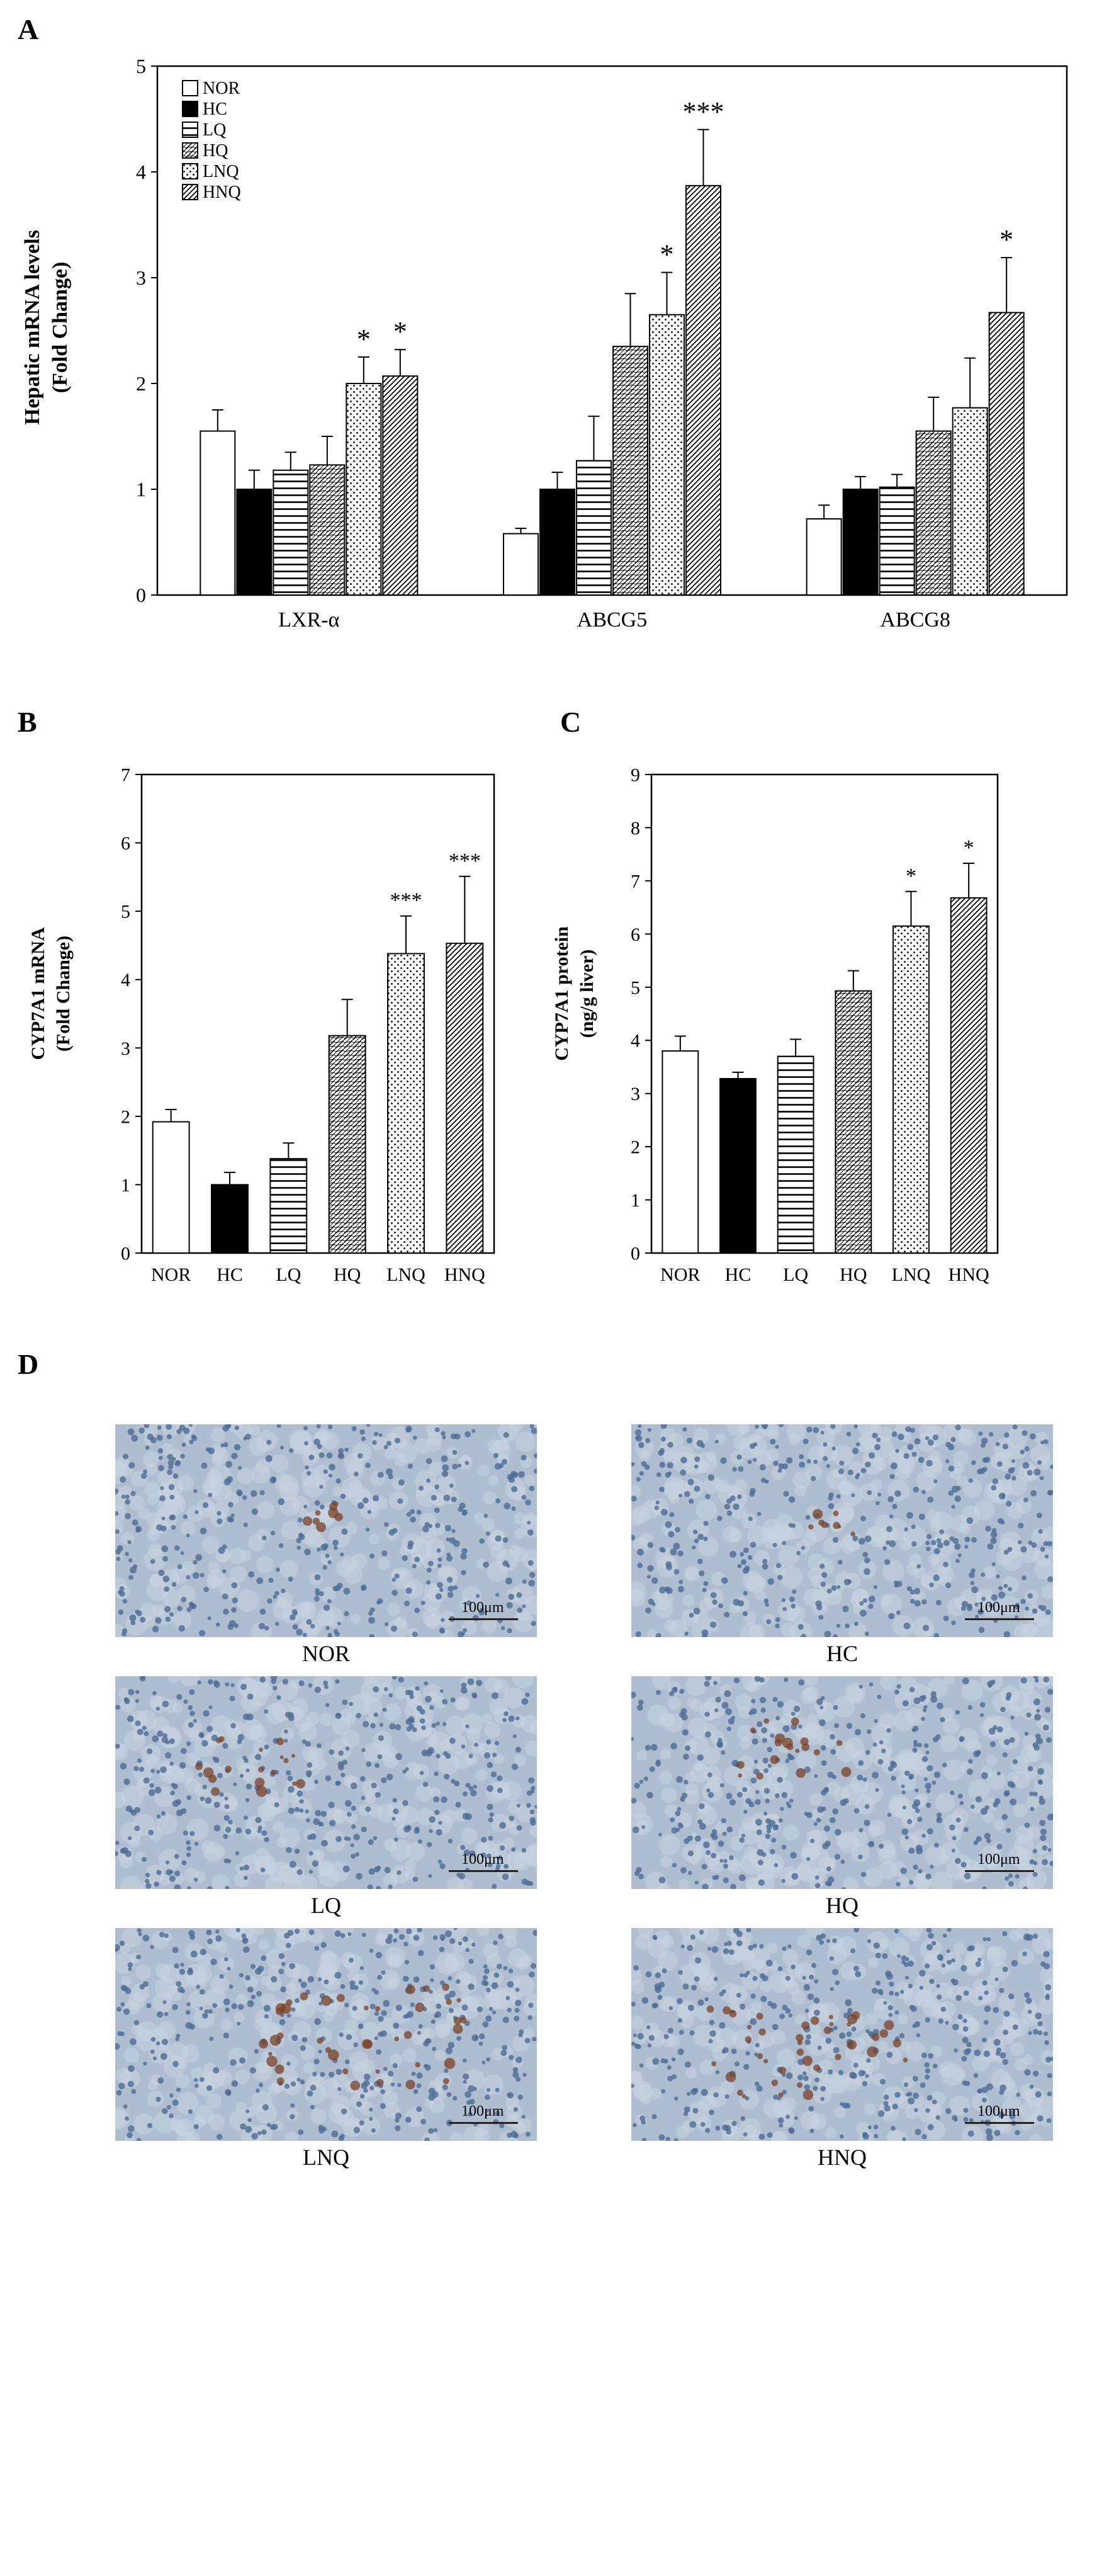 The width and height of the screenshot is (1109, 2576). I want to click on bar-hc, so click(738, 1166).